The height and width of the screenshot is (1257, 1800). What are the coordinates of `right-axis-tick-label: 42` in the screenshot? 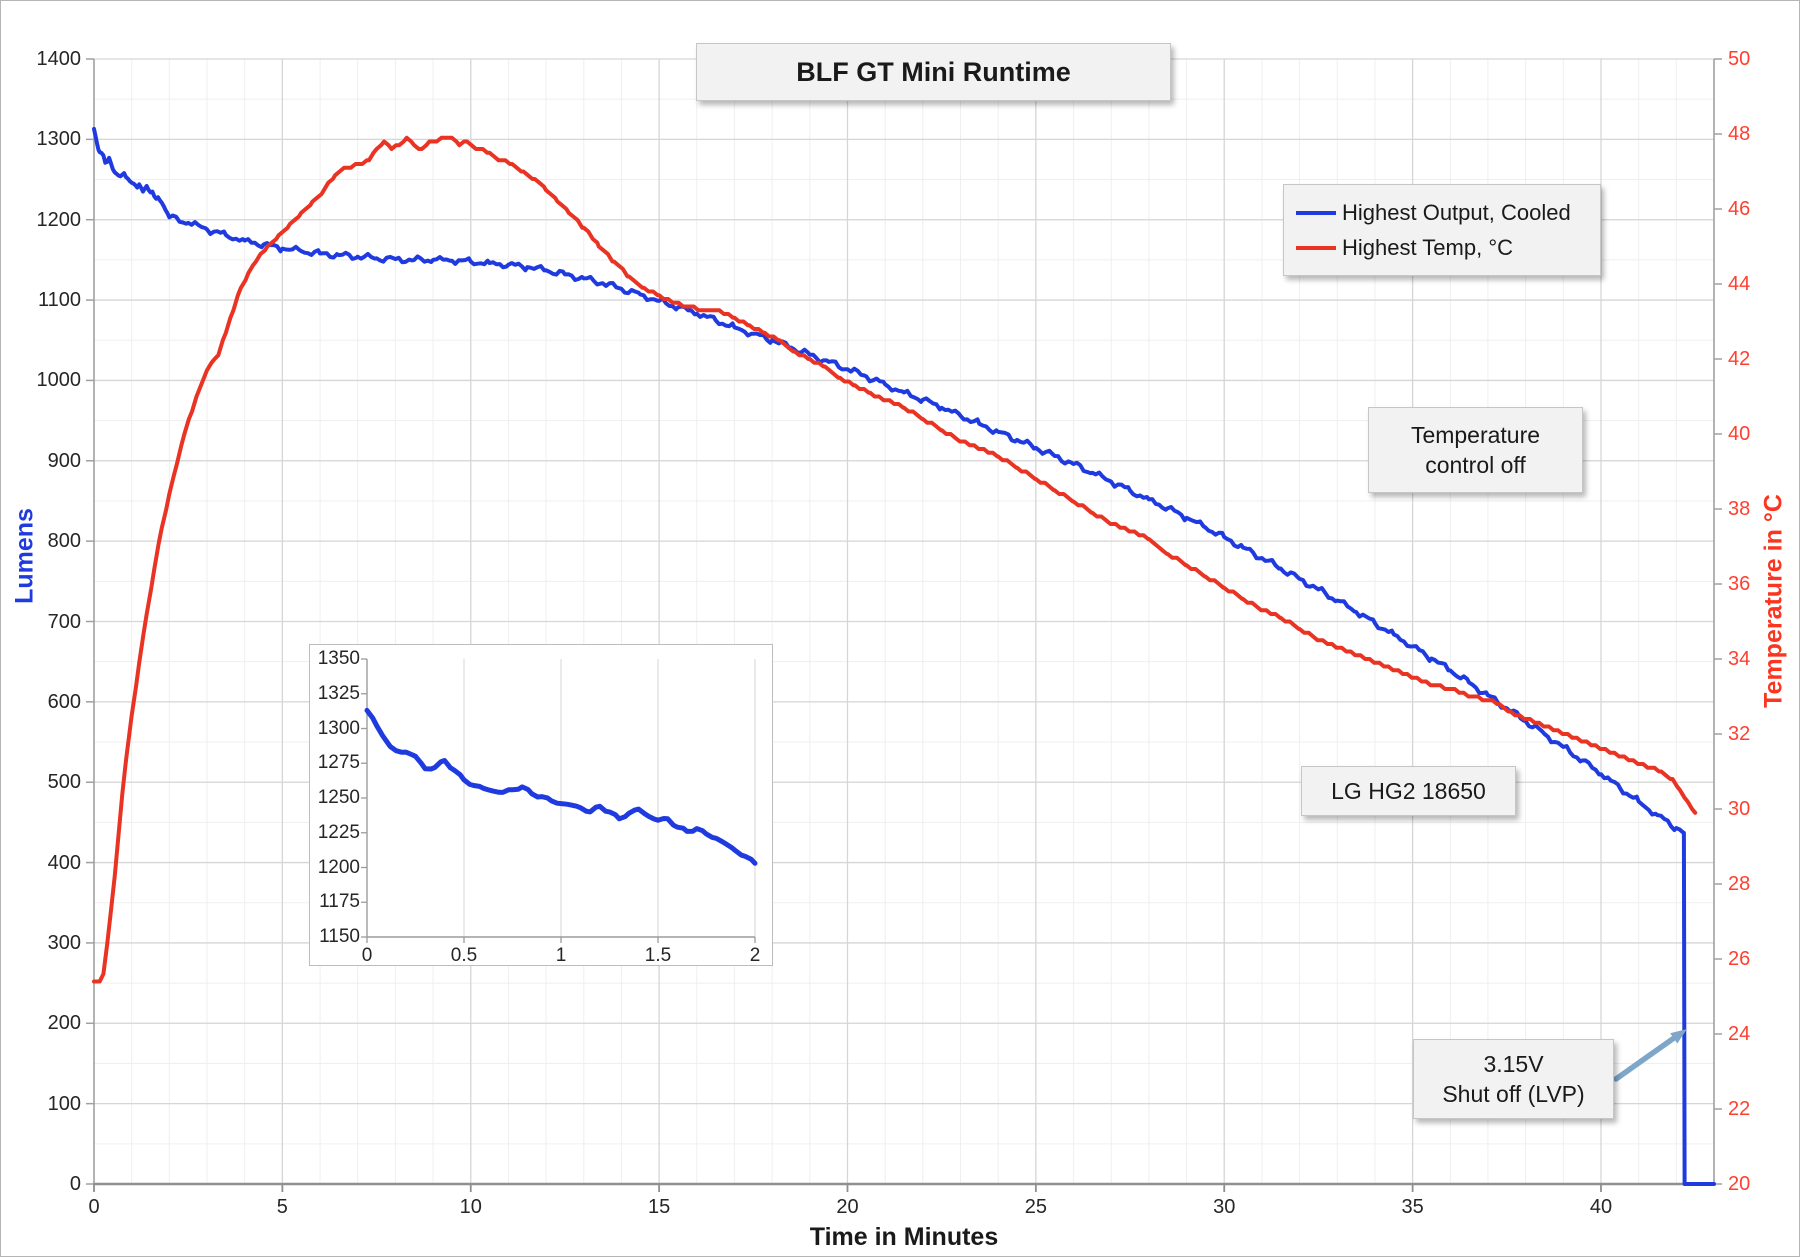 It's located at (1739, 359).